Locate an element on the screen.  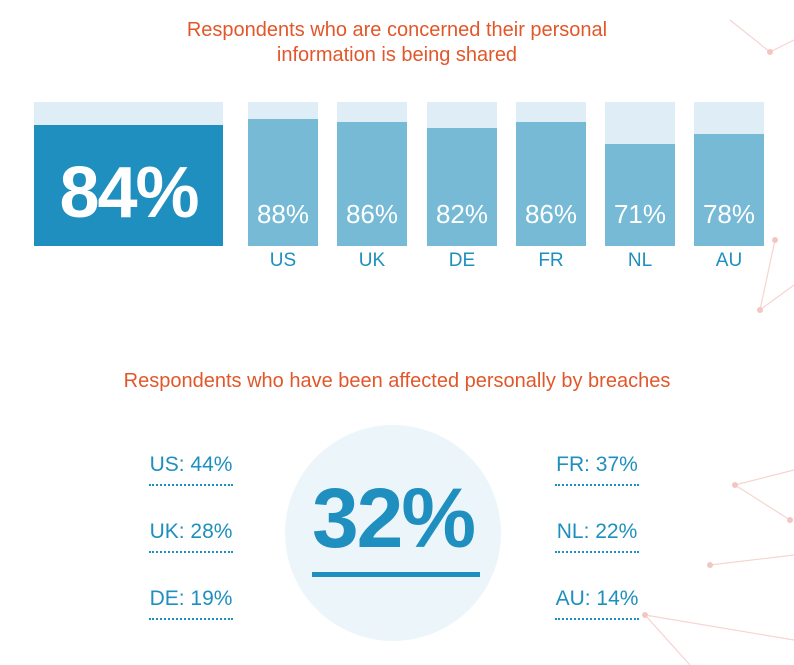
bar-uk: 86% is located at coordinates (372, 174).